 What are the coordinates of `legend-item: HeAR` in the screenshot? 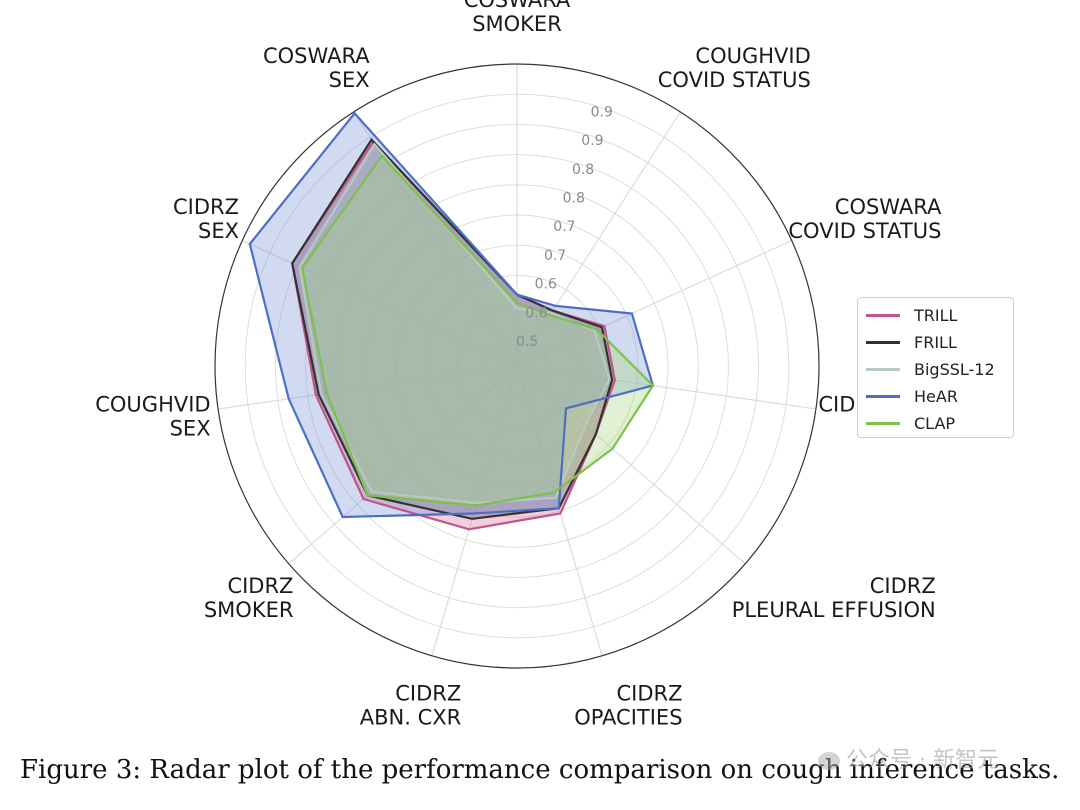 It's located at (935, 396).